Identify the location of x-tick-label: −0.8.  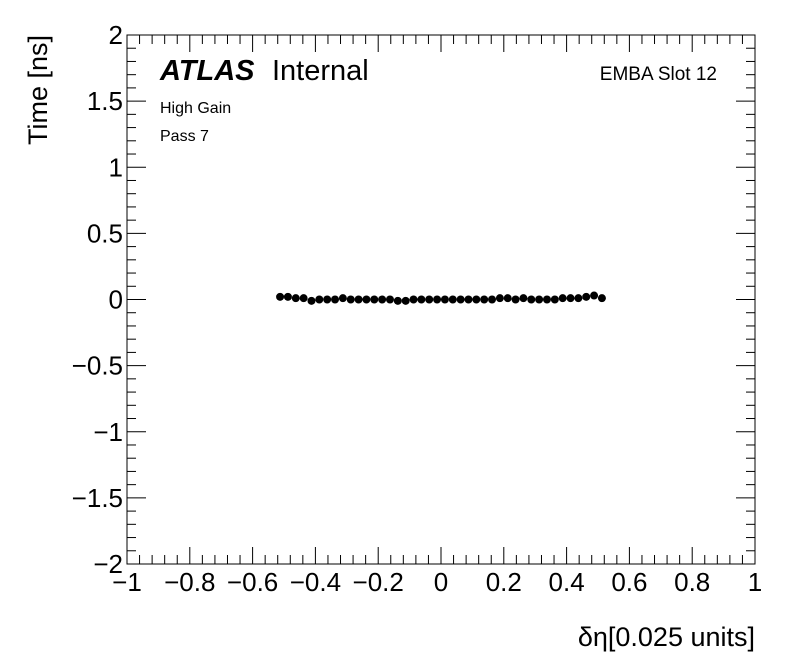
(189, 582).